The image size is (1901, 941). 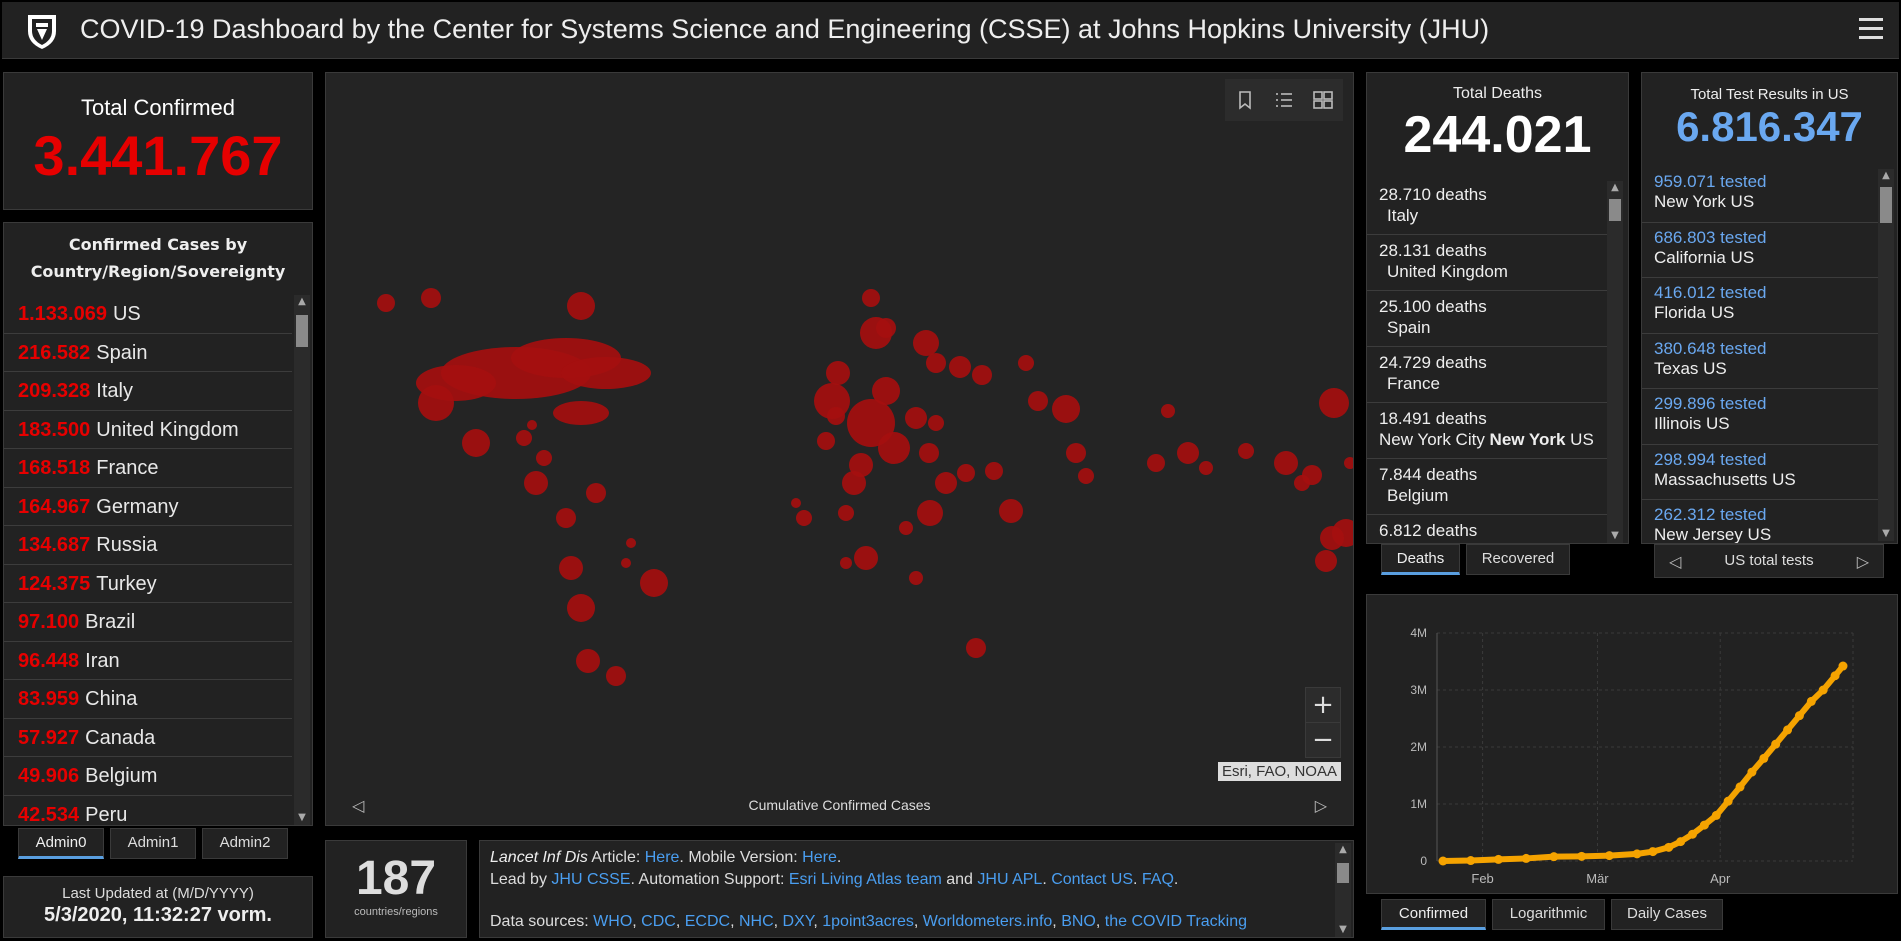 What do you see at coordinates (1760, 361) in the screenshot?
I see `test-row: 380.648 tested Texas US` at bounding box center [1760, 361].